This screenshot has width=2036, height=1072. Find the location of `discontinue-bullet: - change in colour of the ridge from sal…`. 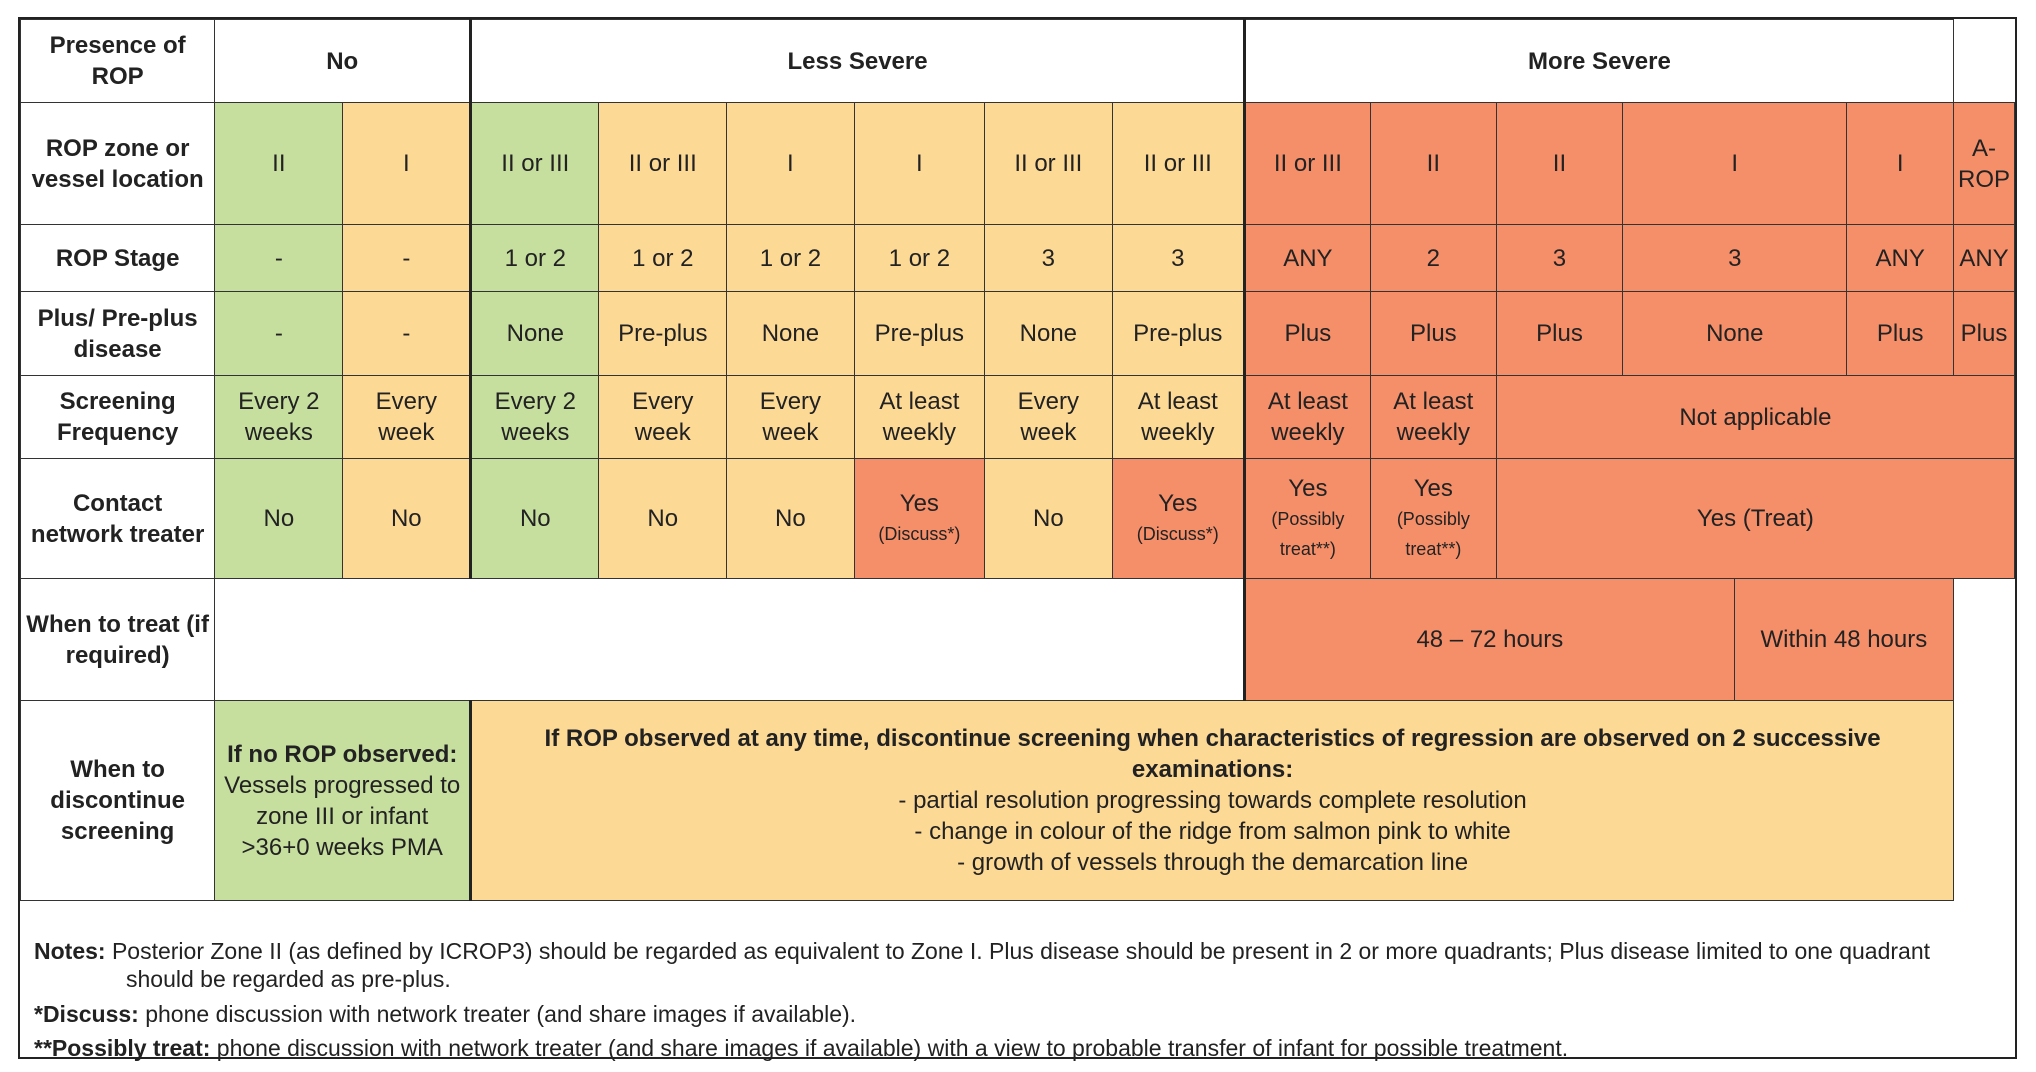

discontinue-bullet: - change in colour of the ridge from sal… is located at coordinates (1212, 831).